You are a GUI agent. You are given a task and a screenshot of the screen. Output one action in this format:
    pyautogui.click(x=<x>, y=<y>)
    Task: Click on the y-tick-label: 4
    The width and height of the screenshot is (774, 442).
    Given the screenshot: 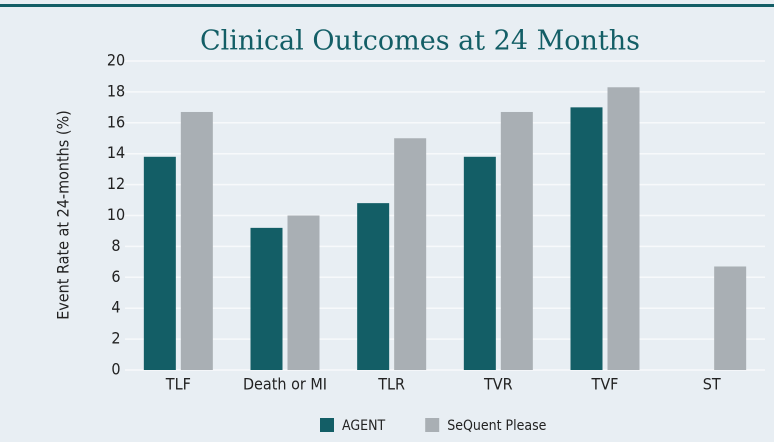 What is the action you would take?
    pyautogui.click(x=115, y=307)
    